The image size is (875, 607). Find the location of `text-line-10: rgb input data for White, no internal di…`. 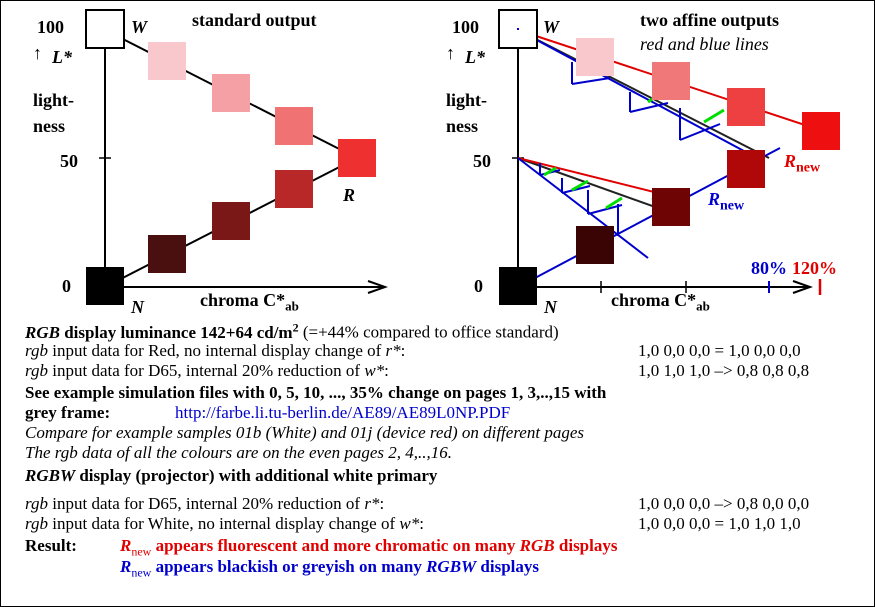

text-line-10: rgb input data for White, no internal di… is located at coordinates (224, 523).